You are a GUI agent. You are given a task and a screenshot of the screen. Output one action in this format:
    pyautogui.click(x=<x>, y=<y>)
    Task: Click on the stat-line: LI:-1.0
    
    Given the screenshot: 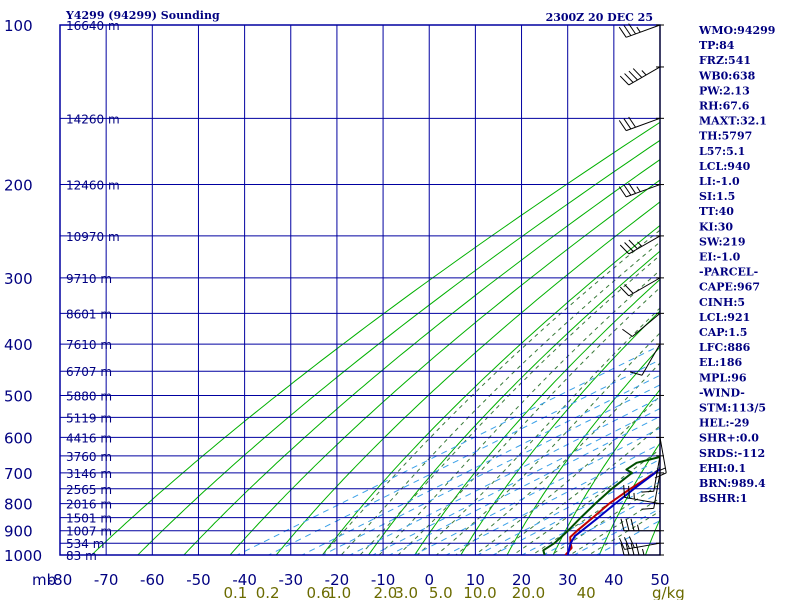 What is the action you would take?
    pyautogui.click(x=719, y=181)
    